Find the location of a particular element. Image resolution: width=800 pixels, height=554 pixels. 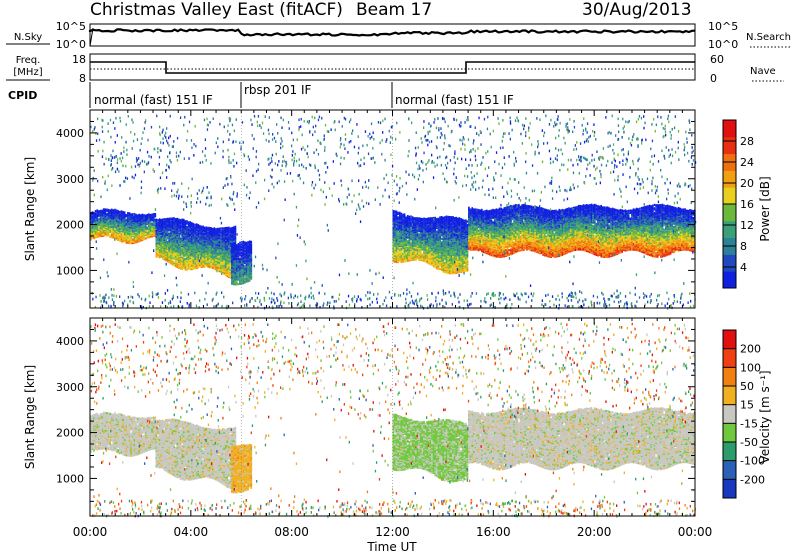

velocity-cbar-tick-5: -50 is located at coordinates (749, 442).